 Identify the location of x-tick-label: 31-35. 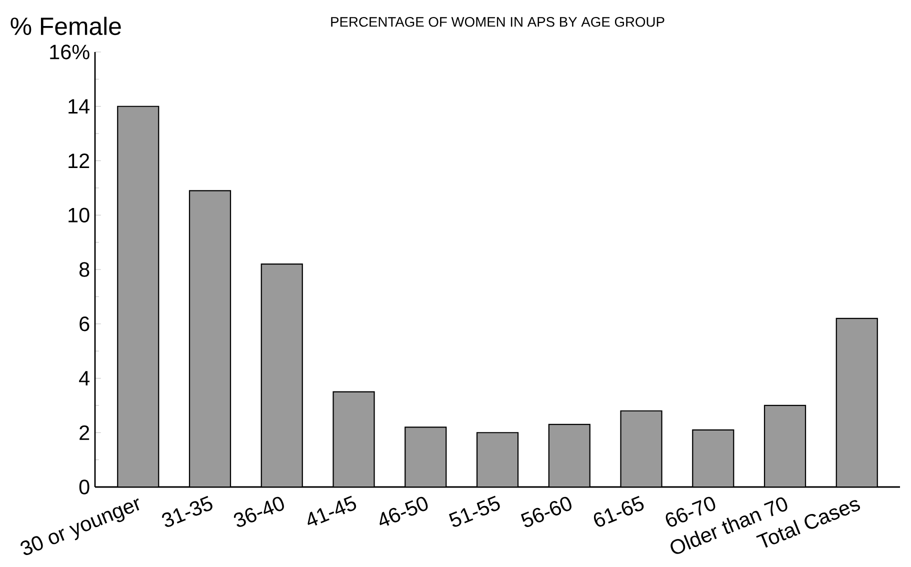
(187, 511).